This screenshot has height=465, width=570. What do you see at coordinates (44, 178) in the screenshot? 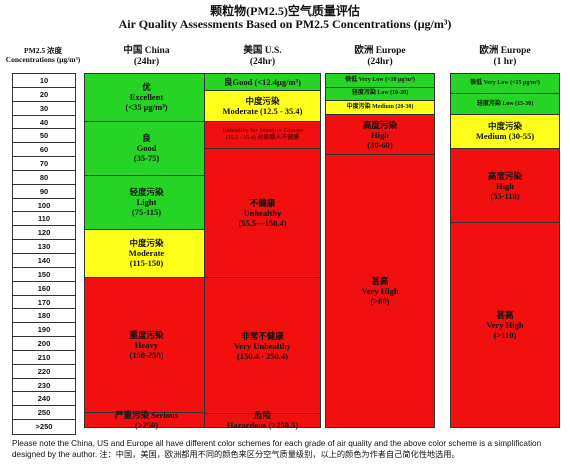
I see `scale-tick: 80` at bounding box center [44, 178].